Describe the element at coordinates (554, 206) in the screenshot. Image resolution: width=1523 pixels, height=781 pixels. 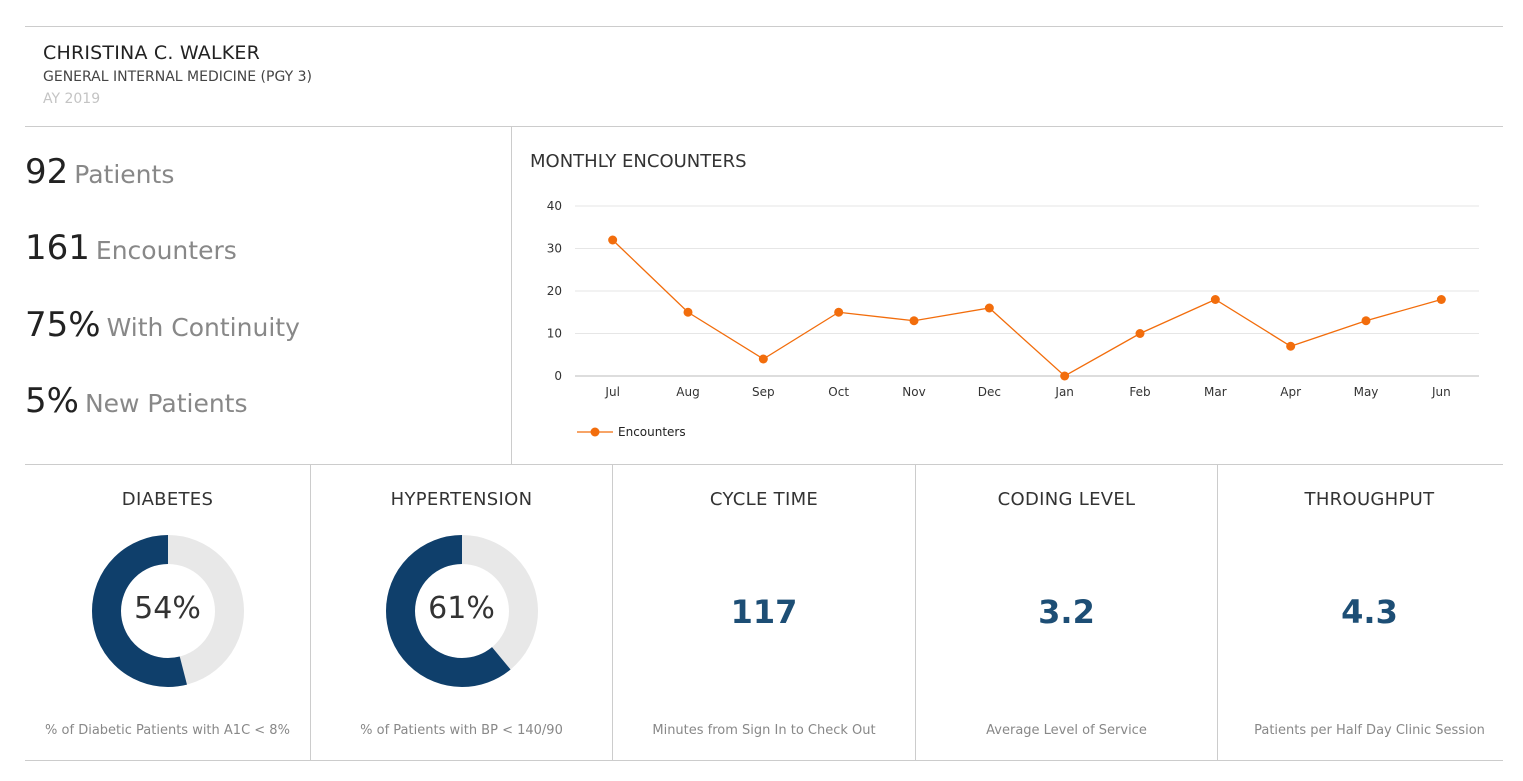
I see `y-tick-label: 40` at that location.